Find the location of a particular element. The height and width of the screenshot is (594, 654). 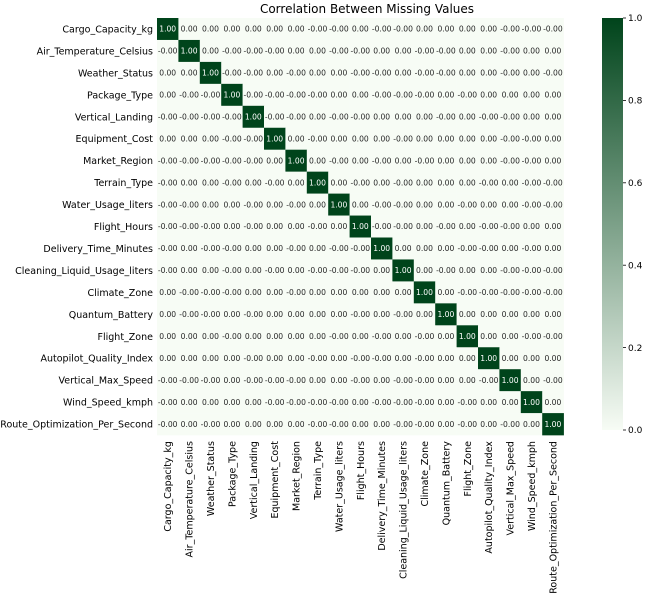

row-tick-label: Vertical_Landing is located at coordinates (114, 117).